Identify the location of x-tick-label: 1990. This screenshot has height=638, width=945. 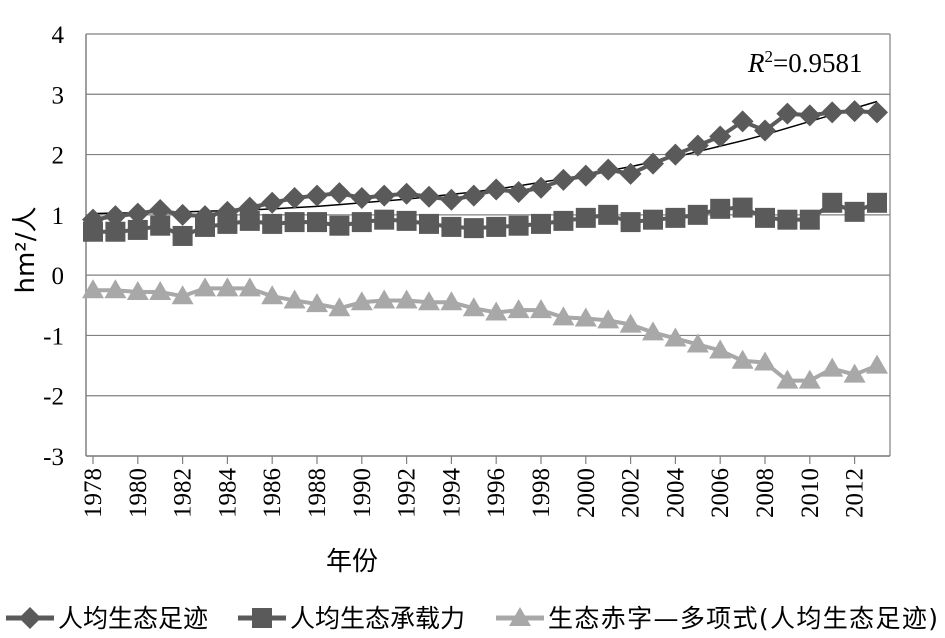
(362, 493).